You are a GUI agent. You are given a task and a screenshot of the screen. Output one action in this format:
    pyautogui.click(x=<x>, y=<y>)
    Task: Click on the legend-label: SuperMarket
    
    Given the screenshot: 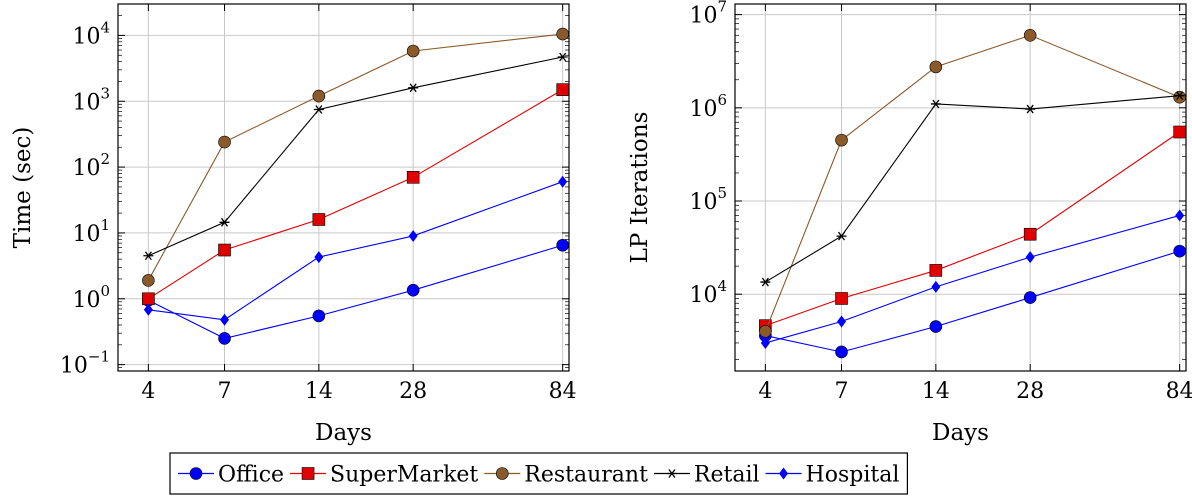 What is the action you would take?
    pyautogui.click(x=404, y=475)
    